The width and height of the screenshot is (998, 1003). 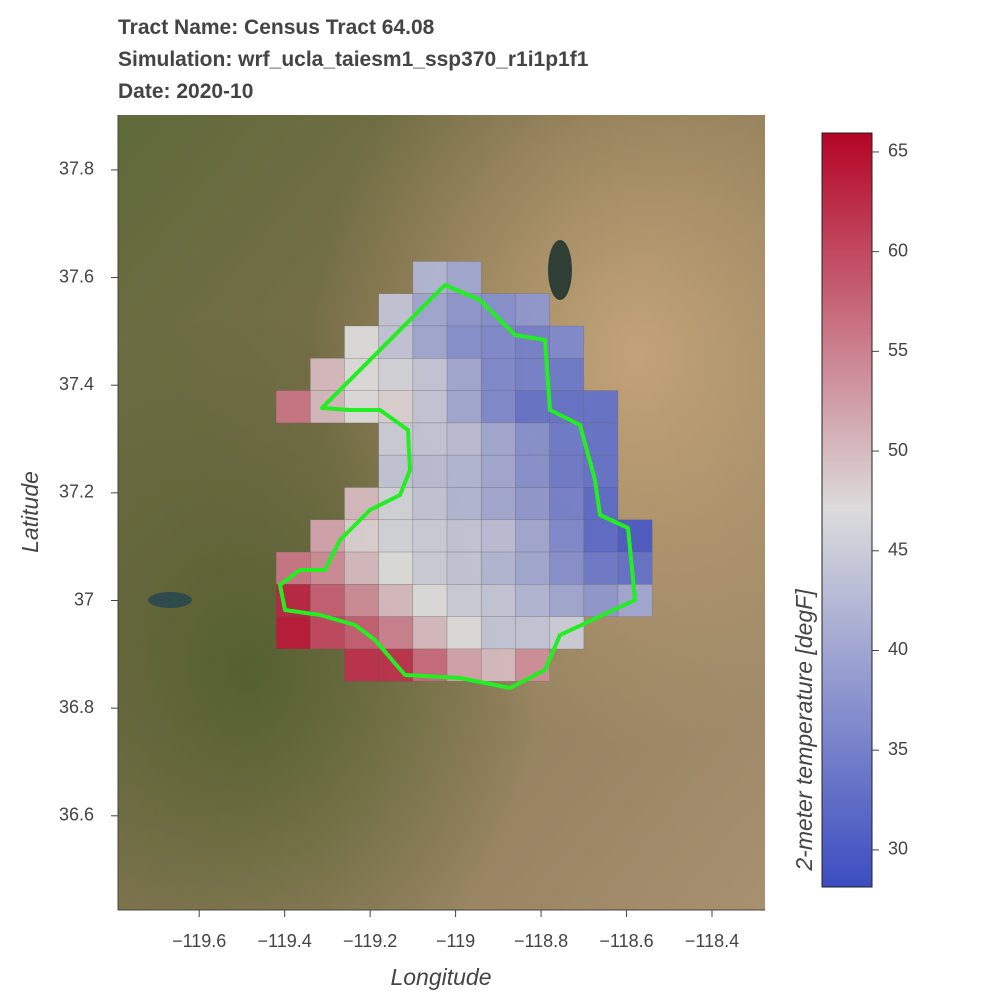 What do you see at coordinates (76, 384) in the screenshot?
I see `y-tick-label: 37.4` at bounding box center [76, 384].